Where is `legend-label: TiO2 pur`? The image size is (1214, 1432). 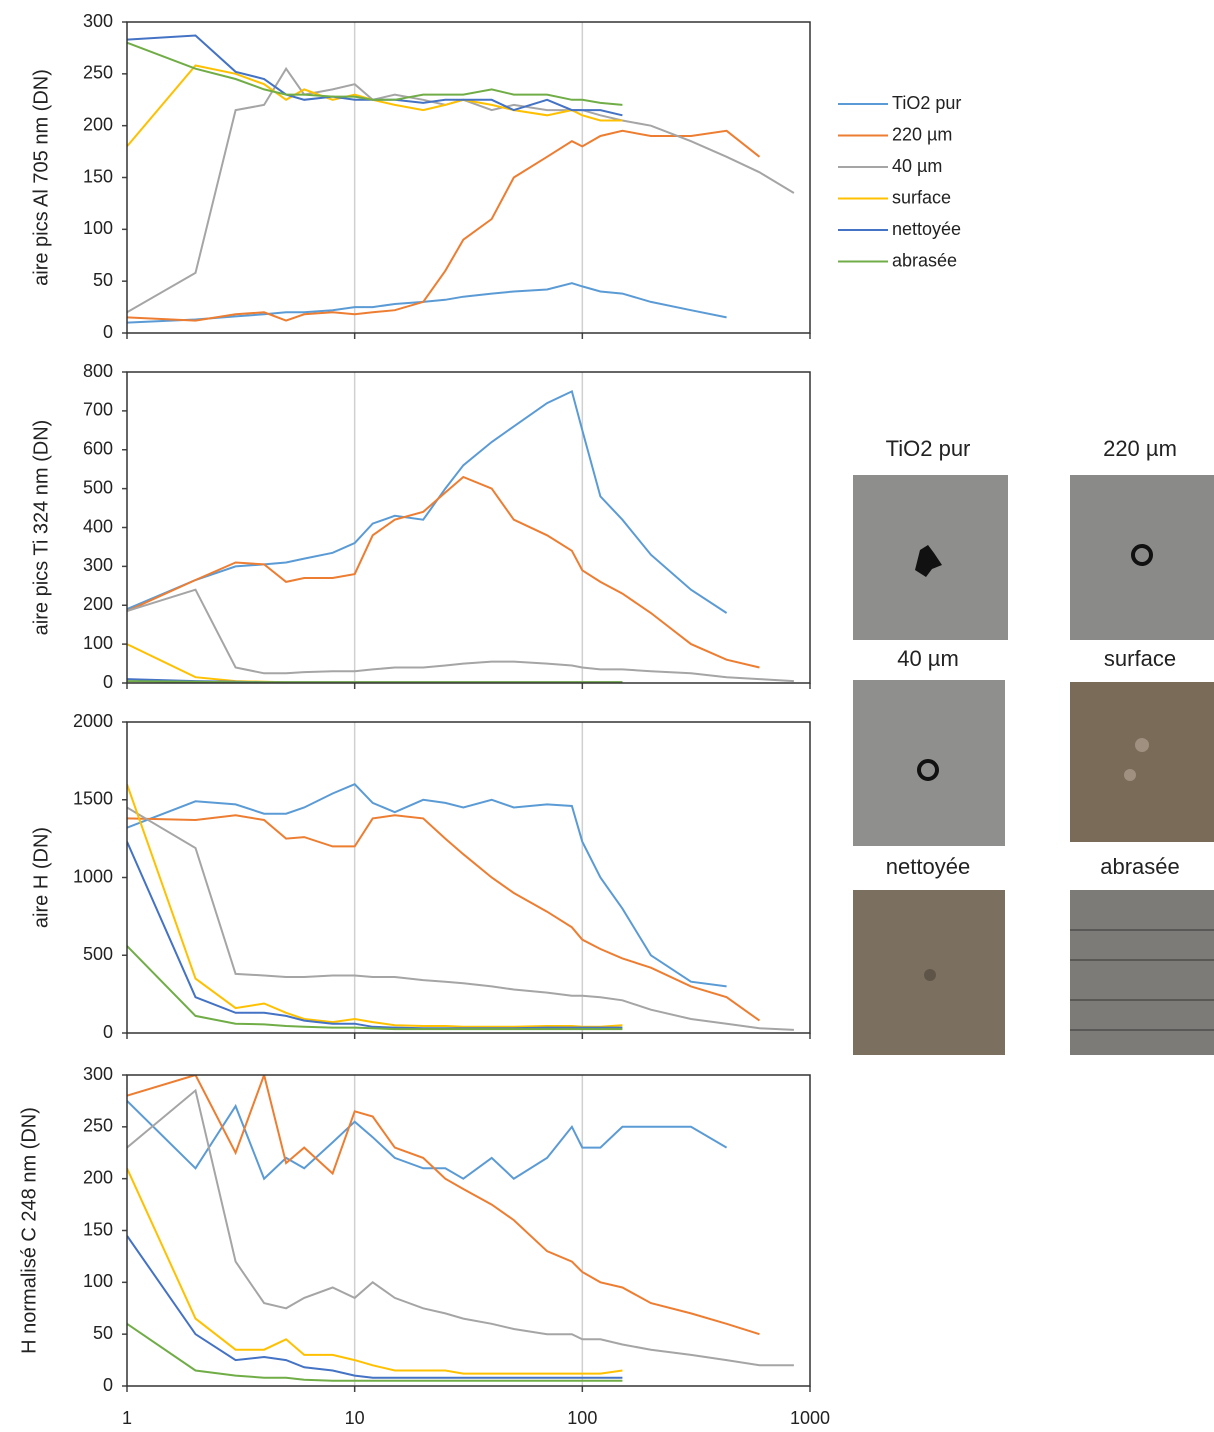 legend-label: TiO2 pur is located at coordinates (926, 103).